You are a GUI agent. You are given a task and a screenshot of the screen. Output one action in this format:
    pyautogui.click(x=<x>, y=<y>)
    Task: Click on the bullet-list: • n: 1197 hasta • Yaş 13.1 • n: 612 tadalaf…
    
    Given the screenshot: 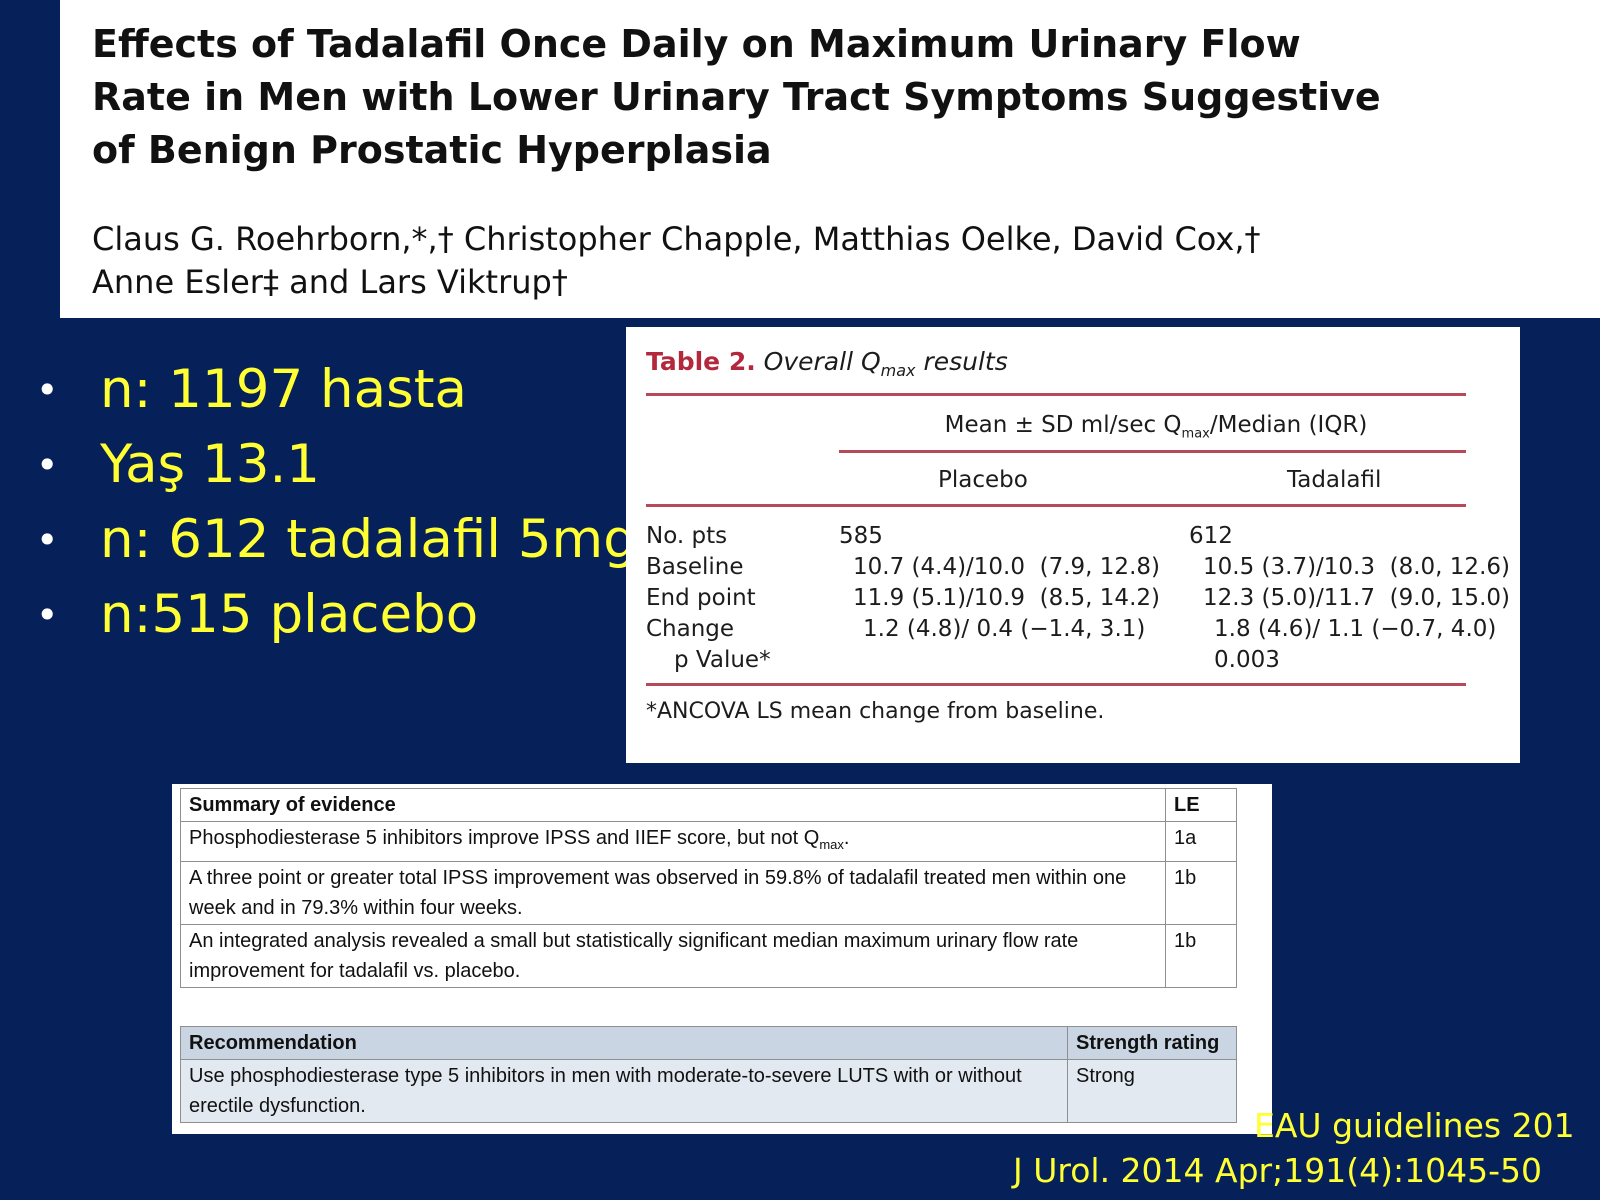 What is the action you would take?
    pyautogui.click(x=336, y=507)
    